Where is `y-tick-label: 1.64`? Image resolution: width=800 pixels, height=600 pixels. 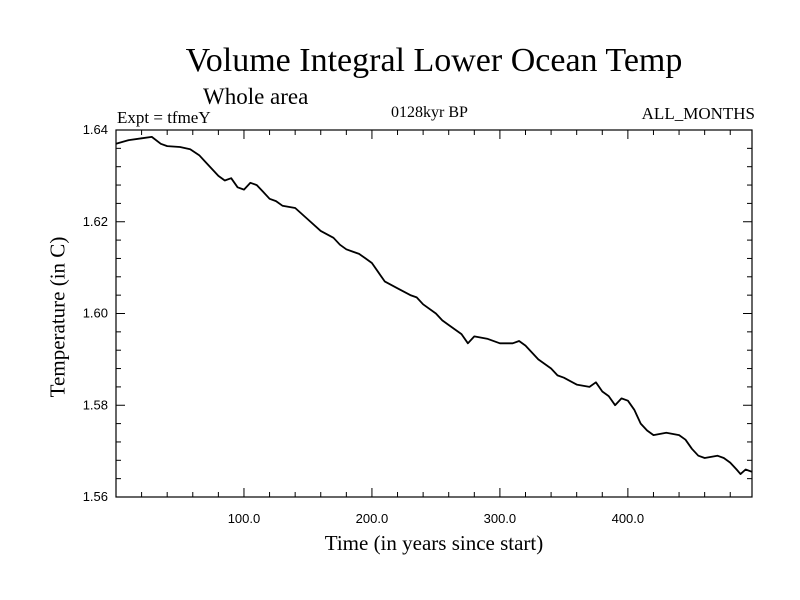
y-tick-label: 1.64 is located at coordinates (95, 129).